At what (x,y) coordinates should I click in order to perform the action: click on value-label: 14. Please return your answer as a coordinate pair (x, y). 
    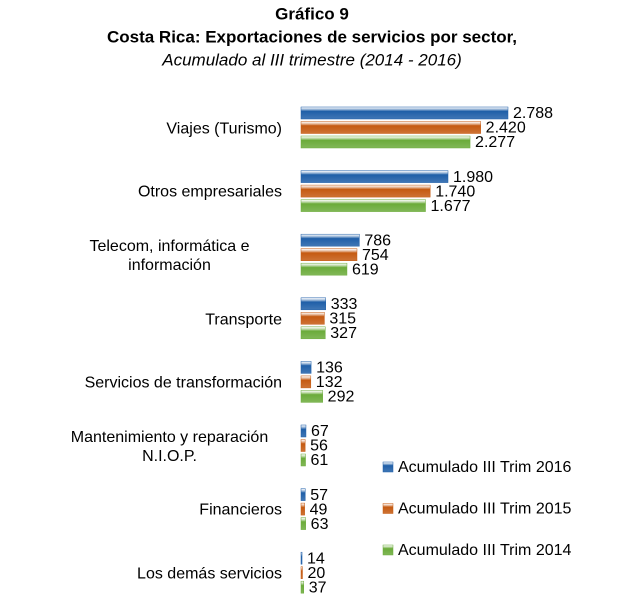
    Looking at the image, I should click on (316, 558).